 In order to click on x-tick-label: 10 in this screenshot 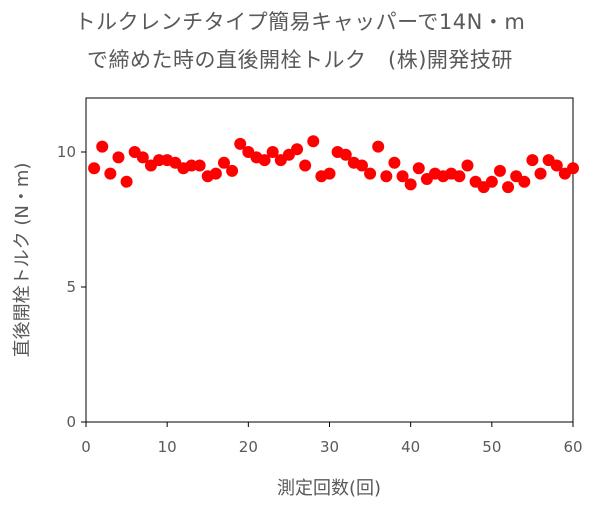, I will do `click(167, 447)`.